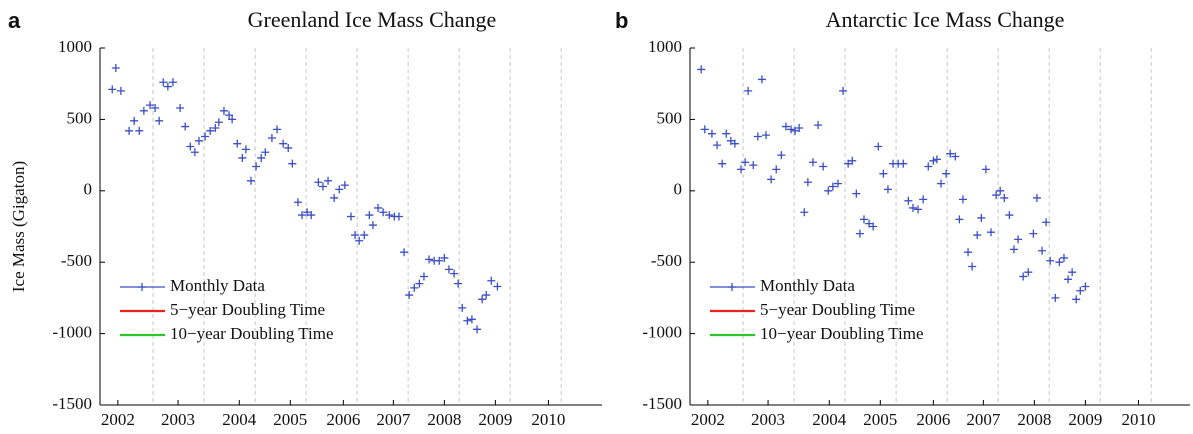  I want to click on y-tick-label: -500, so click(76, 260).